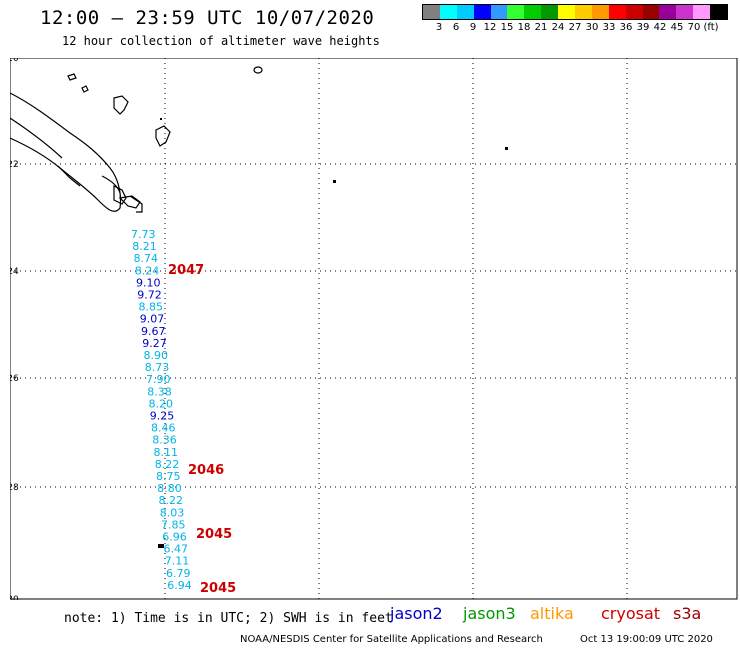 Image resolution: width=740 pixels, height=650 pixels. I want to click on scale-label: 36, so click(626, 27).